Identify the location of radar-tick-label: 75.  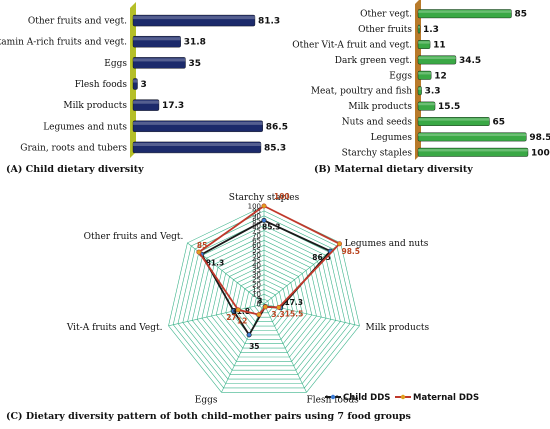
(256, 231).